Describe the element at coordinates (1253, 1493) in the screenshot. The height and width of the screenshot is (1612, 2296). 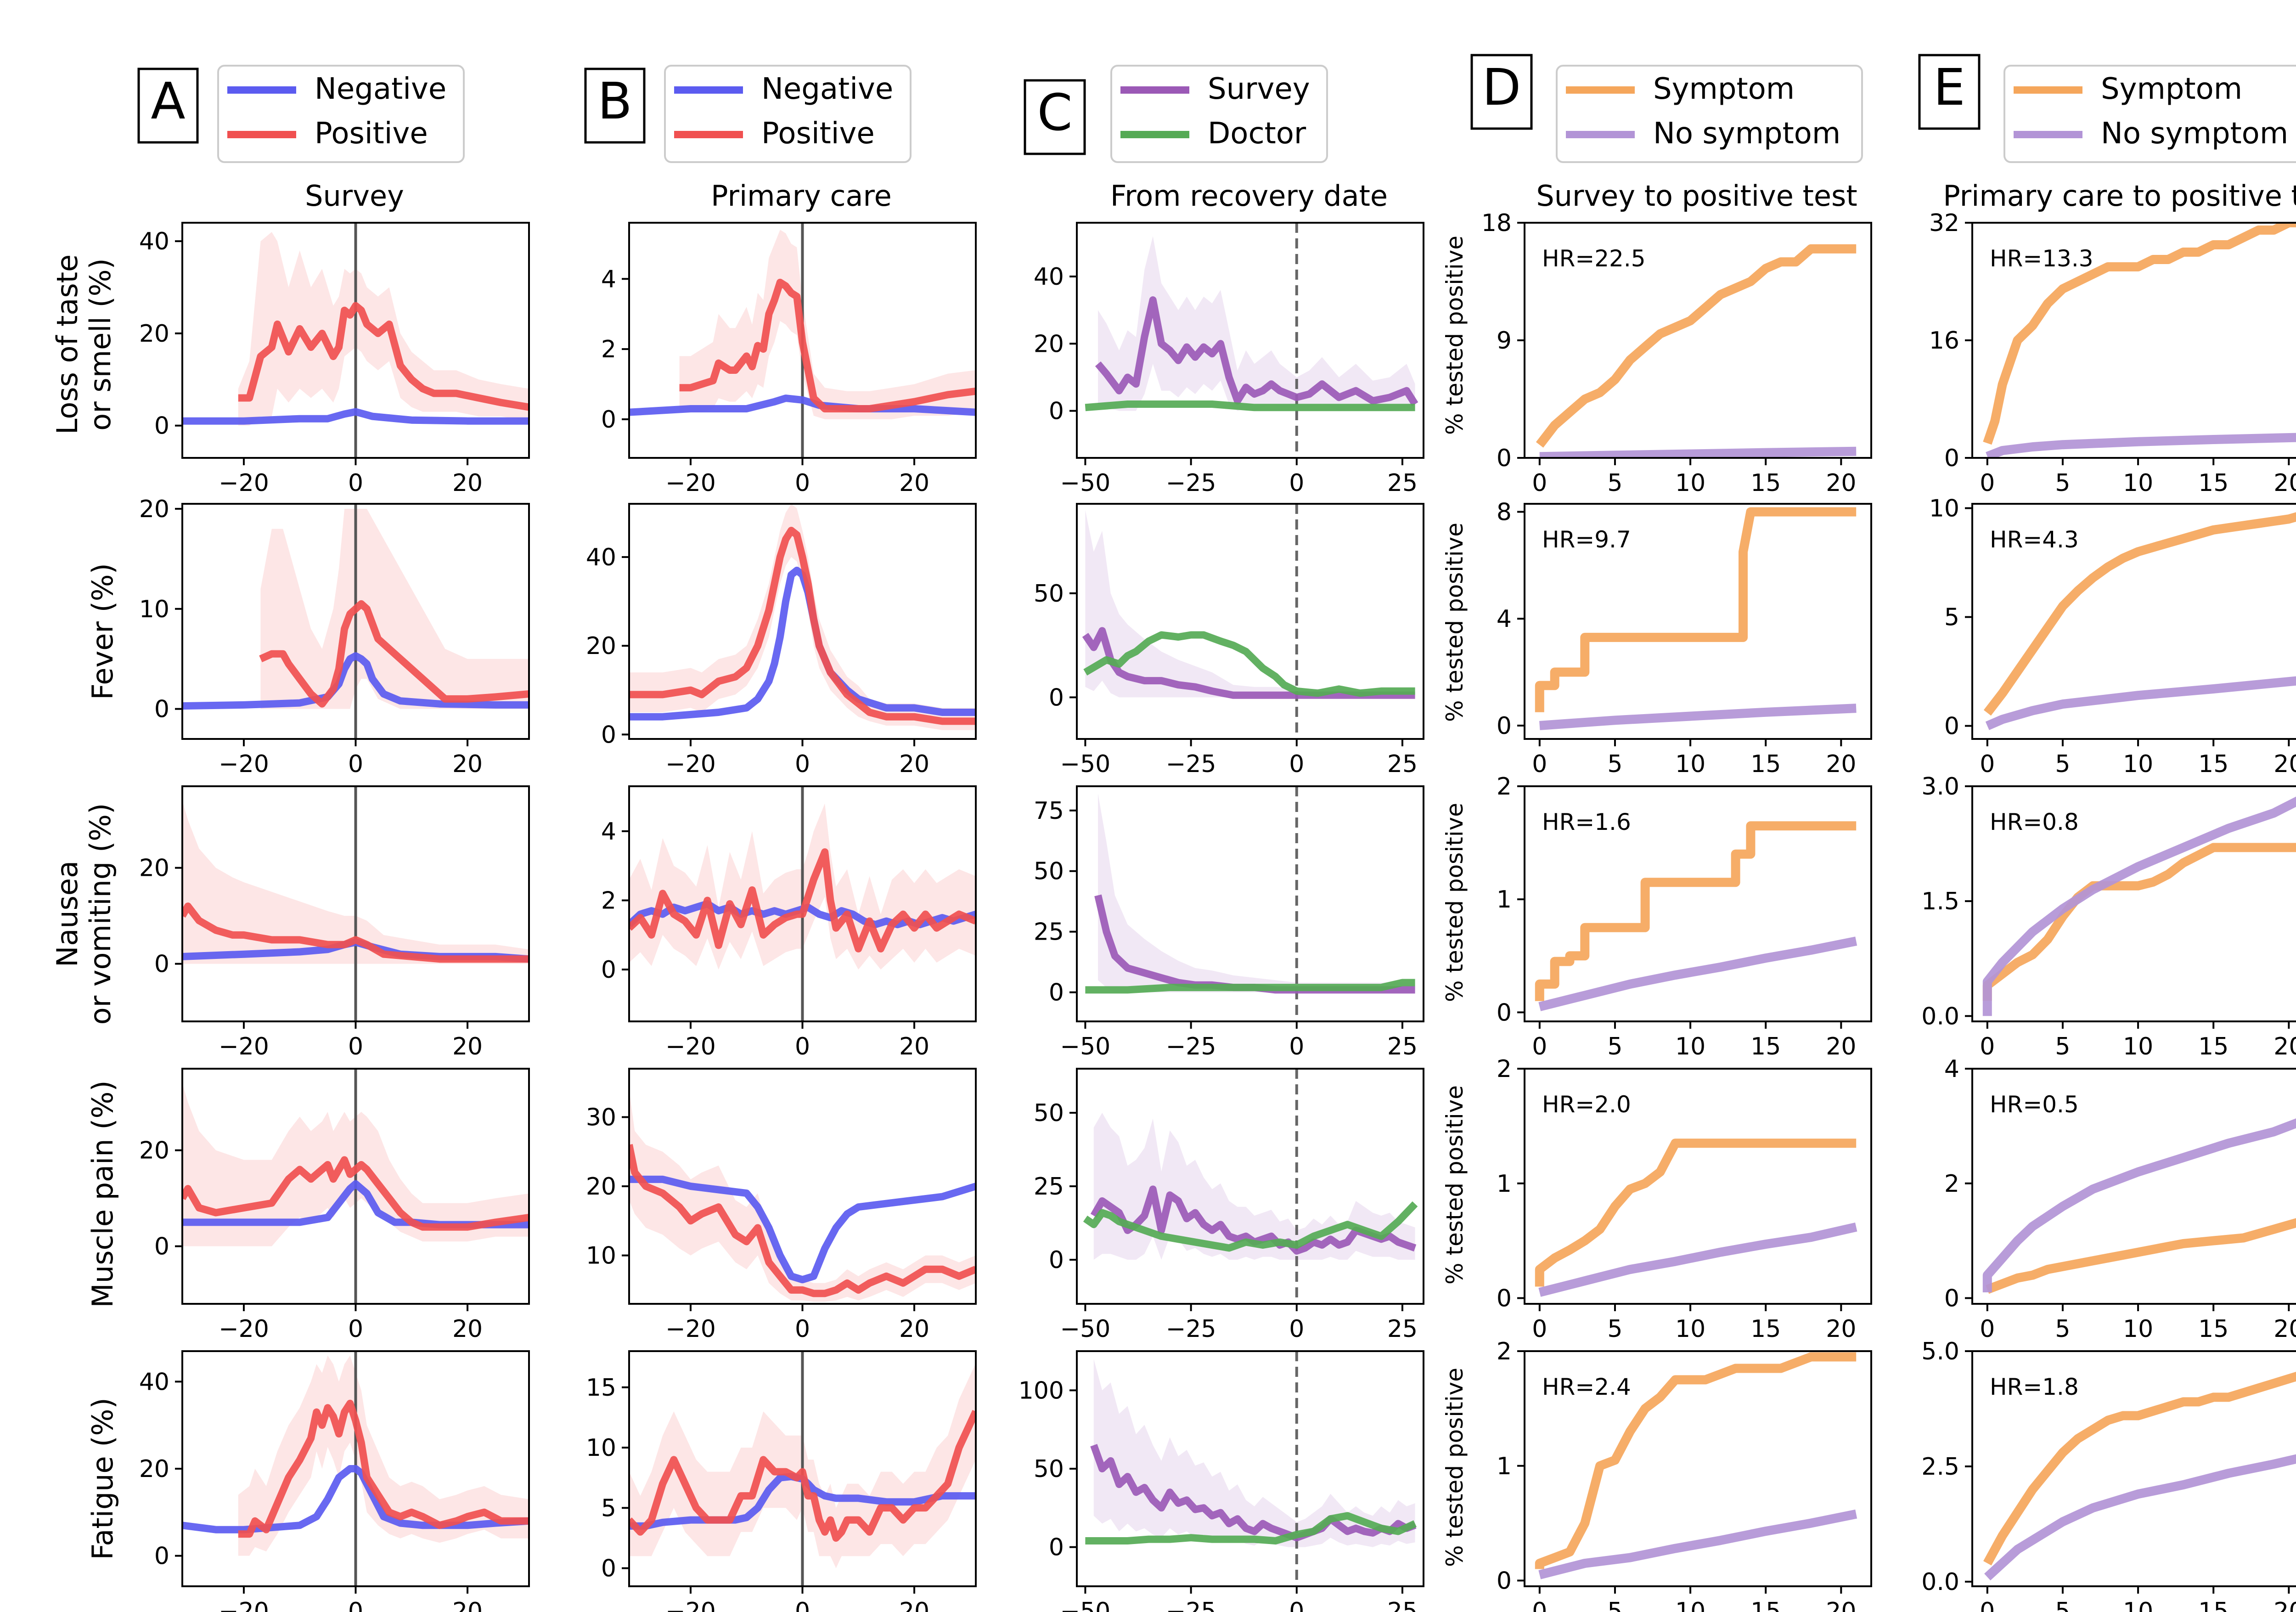
I see `series-line-survey` at that location.